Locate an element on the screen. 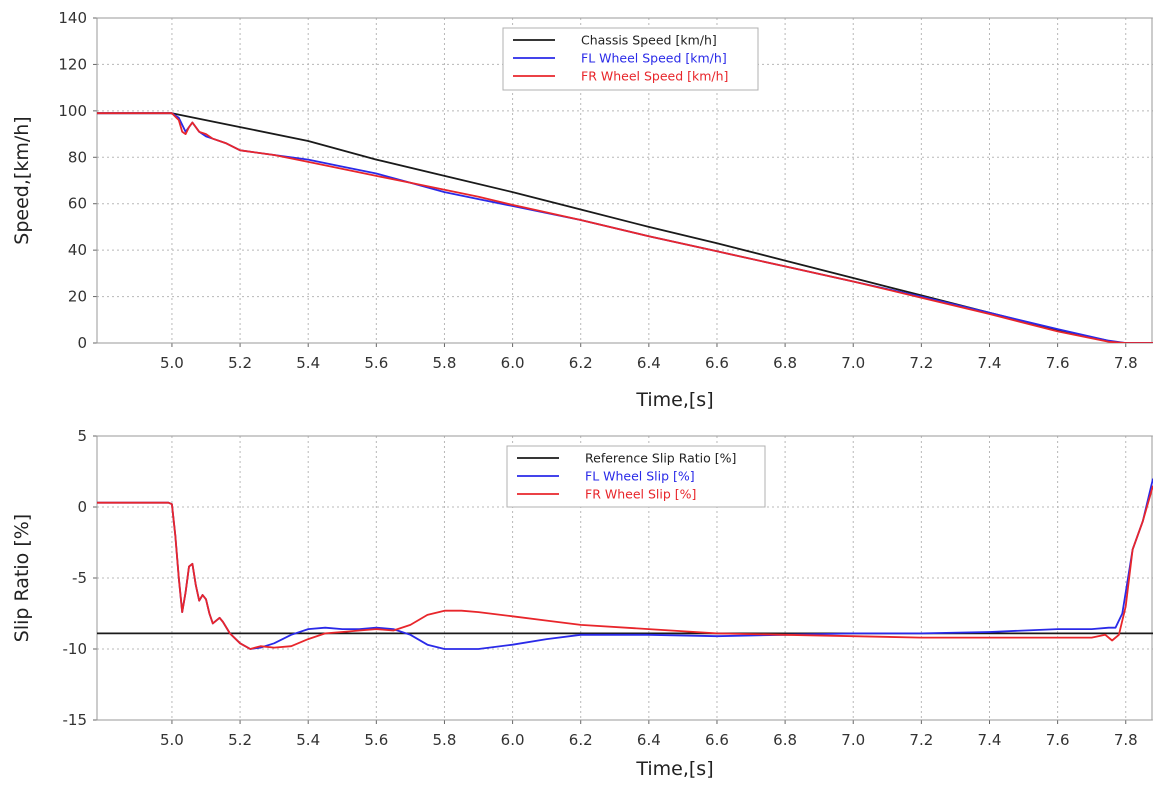 The height and width of the screenshot is (785, 1153). y-tick-label: 60 is located at coordinates (77, 204).